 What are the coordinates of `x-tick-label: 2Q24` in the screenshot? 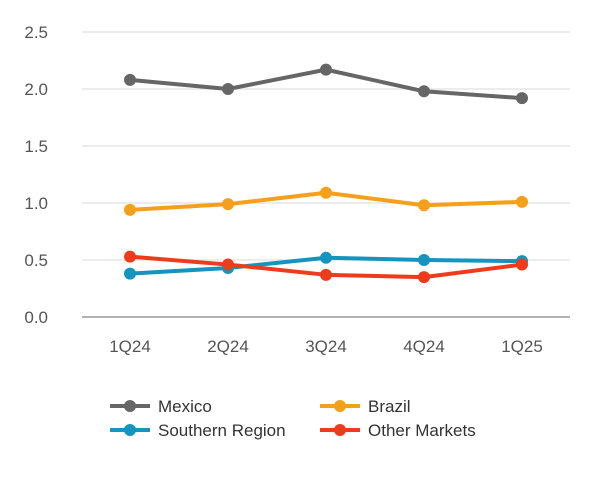 It's located at (228, 346).